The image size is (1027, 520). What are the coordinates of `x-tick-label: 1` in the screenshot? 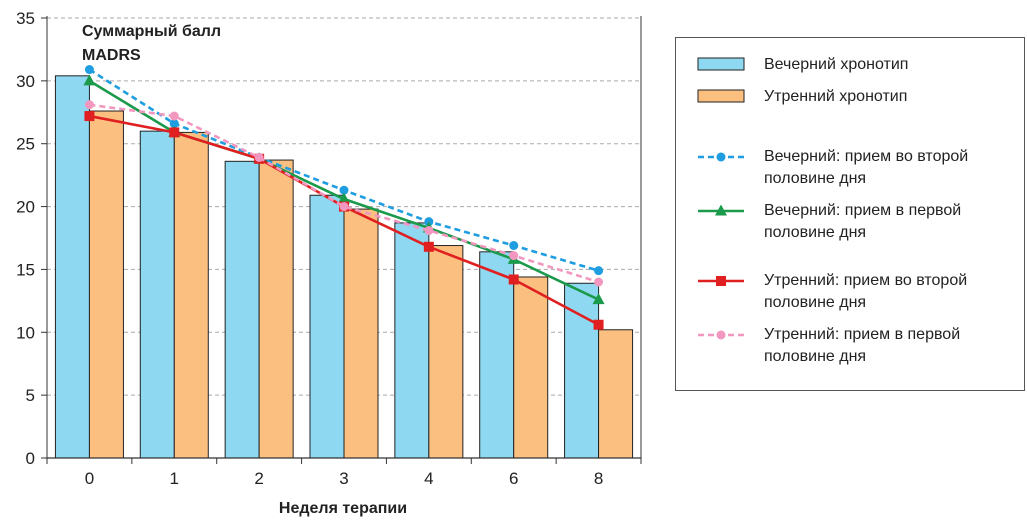 It's located at (174, 478).